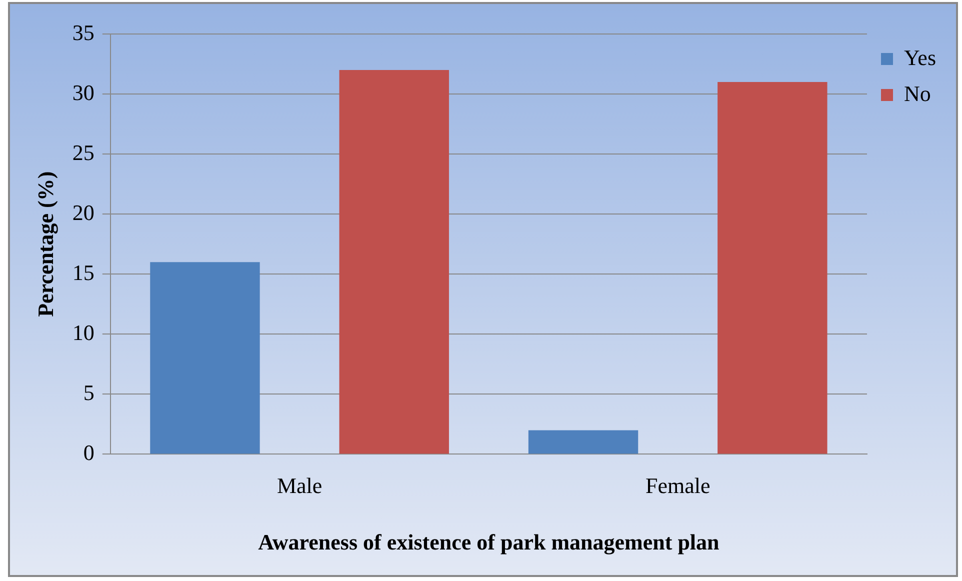 Image resolution: width=962 pixels, height=581 pixels. Describe the element at coordinates (920, 57) in the screenshot. I see `legend-label: Yes` at that location.